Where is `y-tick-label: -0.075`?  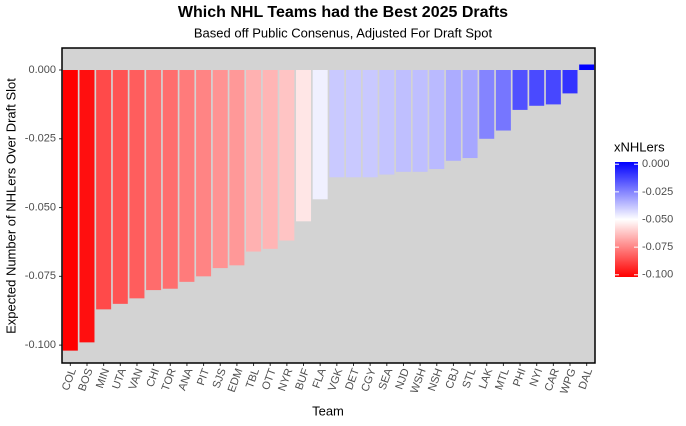
y-tick-label: -0.075 is located at coordinates (40, 276).